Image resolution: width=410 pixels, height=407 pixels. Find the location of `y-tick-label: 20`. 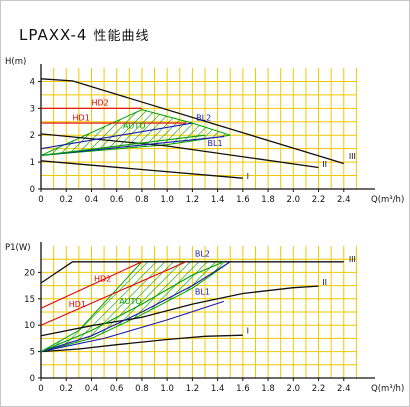

y-tick-label: 20 is located at coordinates (29, 273).